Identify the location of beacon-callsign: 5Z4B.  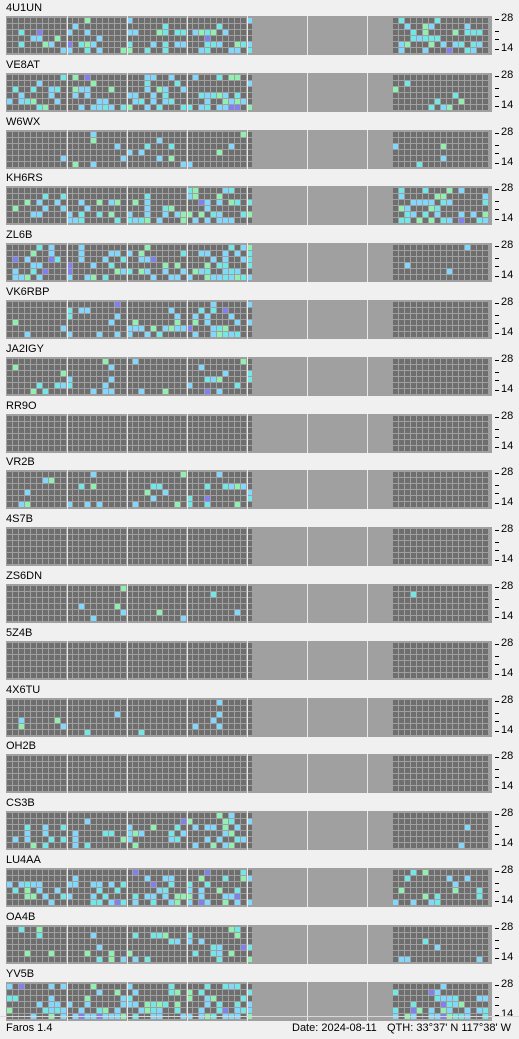
(19, 633).